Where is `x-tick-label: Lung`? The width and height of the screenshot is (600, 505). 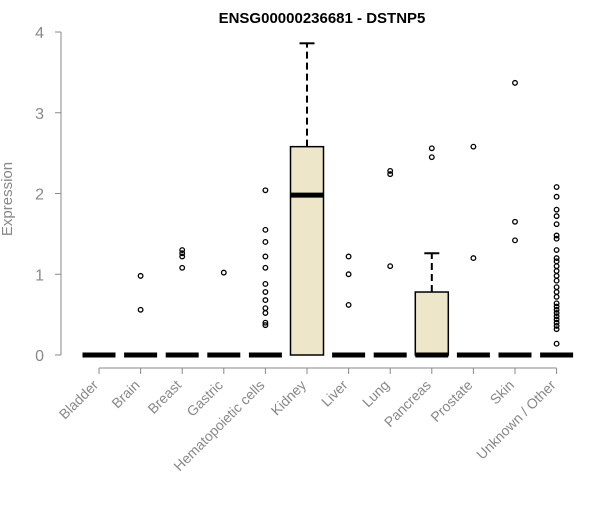 x-tick-label: Lung is located at coordinates (375, 393).